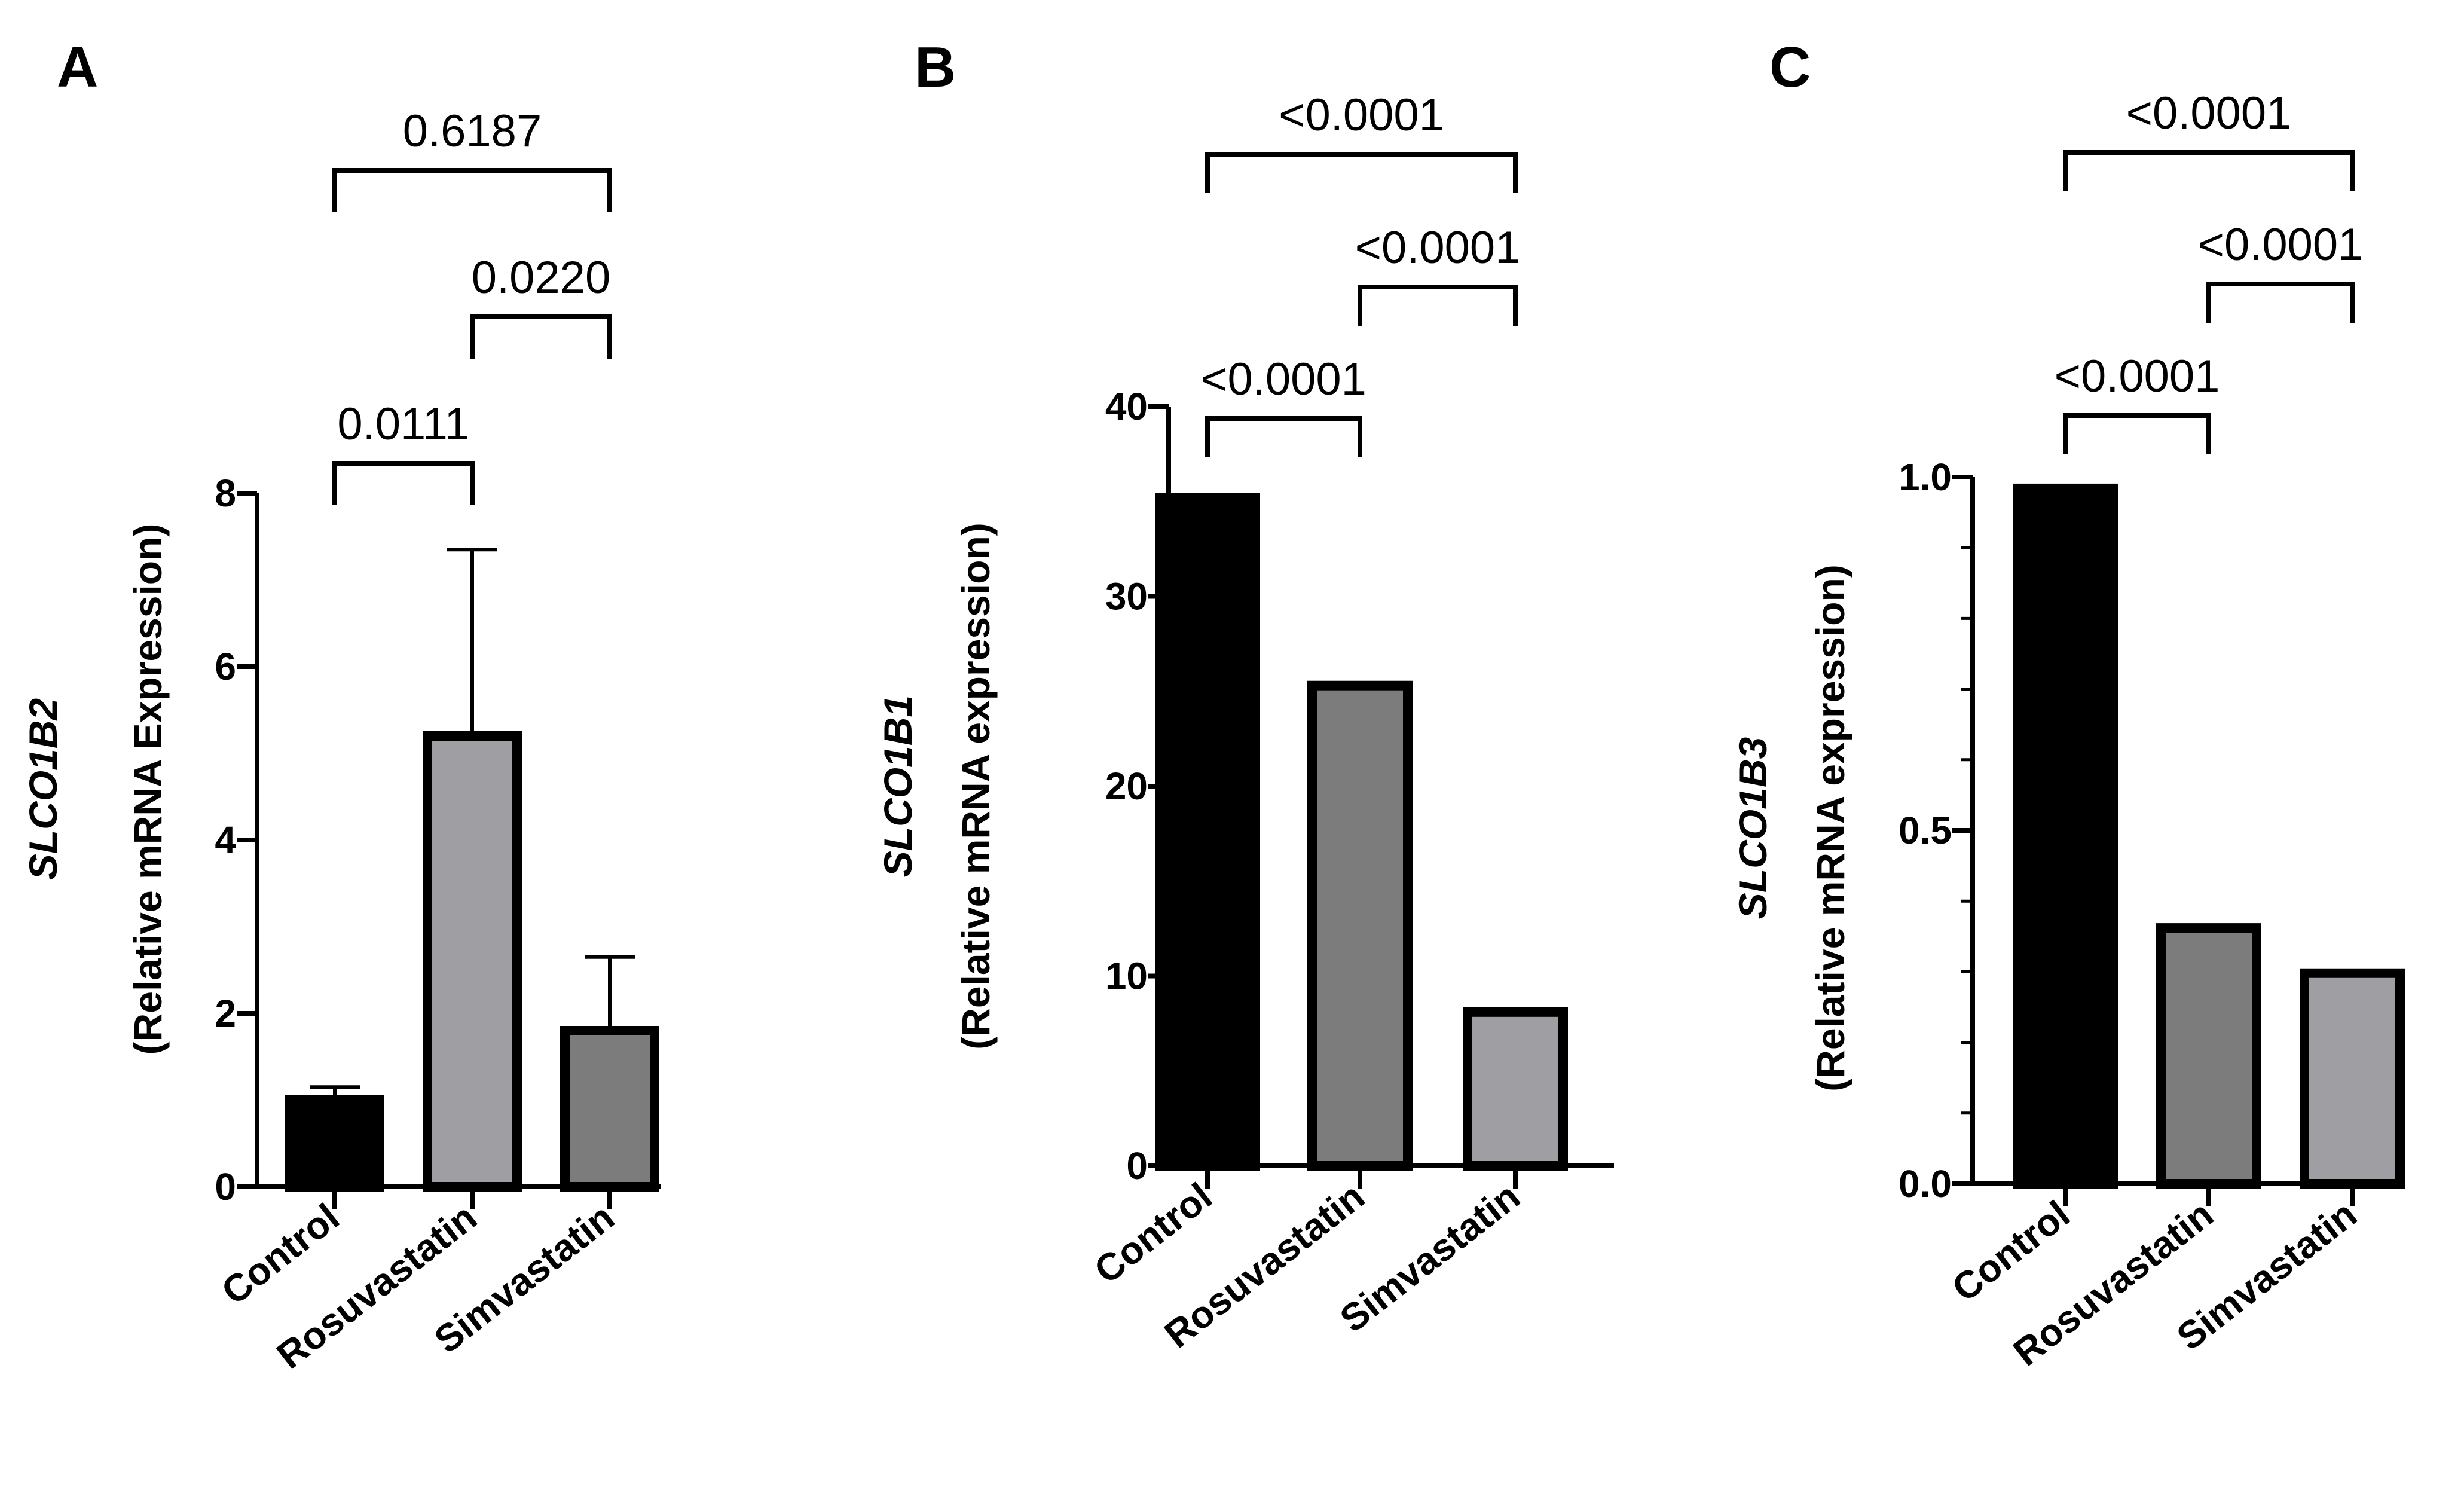  I want to click on significance-label: 0.0220, so click(541, 277).